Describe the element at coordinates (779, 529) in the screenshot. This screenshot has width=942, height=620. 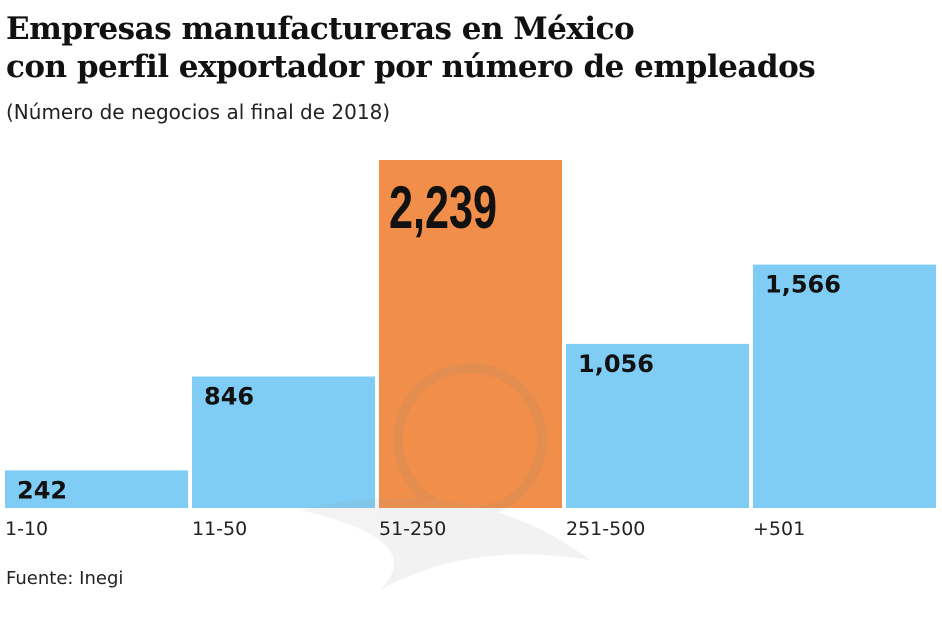
I see `x-tick-label: +501` at that location.